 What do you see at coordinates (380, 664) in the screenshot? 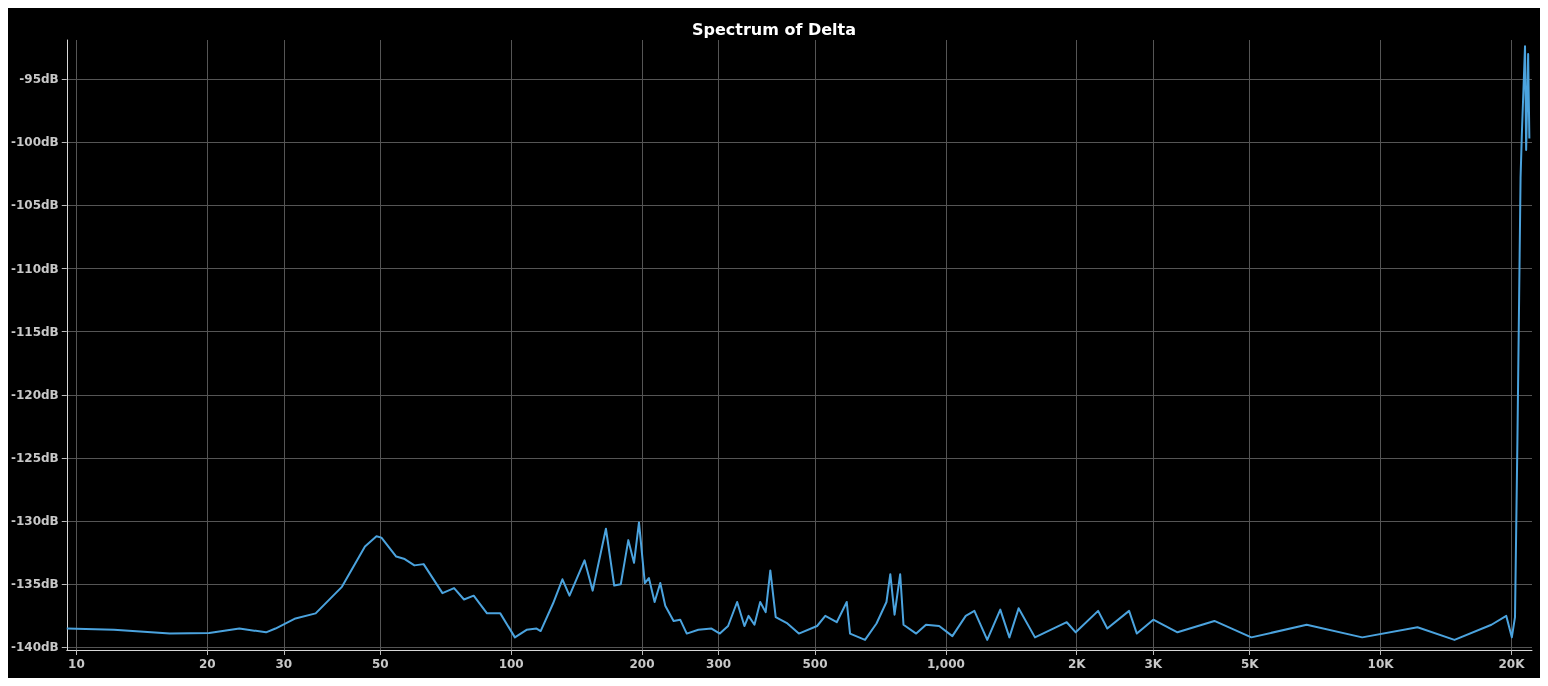
I see `x-tick-label: 50` at bounding box center [380, 664].